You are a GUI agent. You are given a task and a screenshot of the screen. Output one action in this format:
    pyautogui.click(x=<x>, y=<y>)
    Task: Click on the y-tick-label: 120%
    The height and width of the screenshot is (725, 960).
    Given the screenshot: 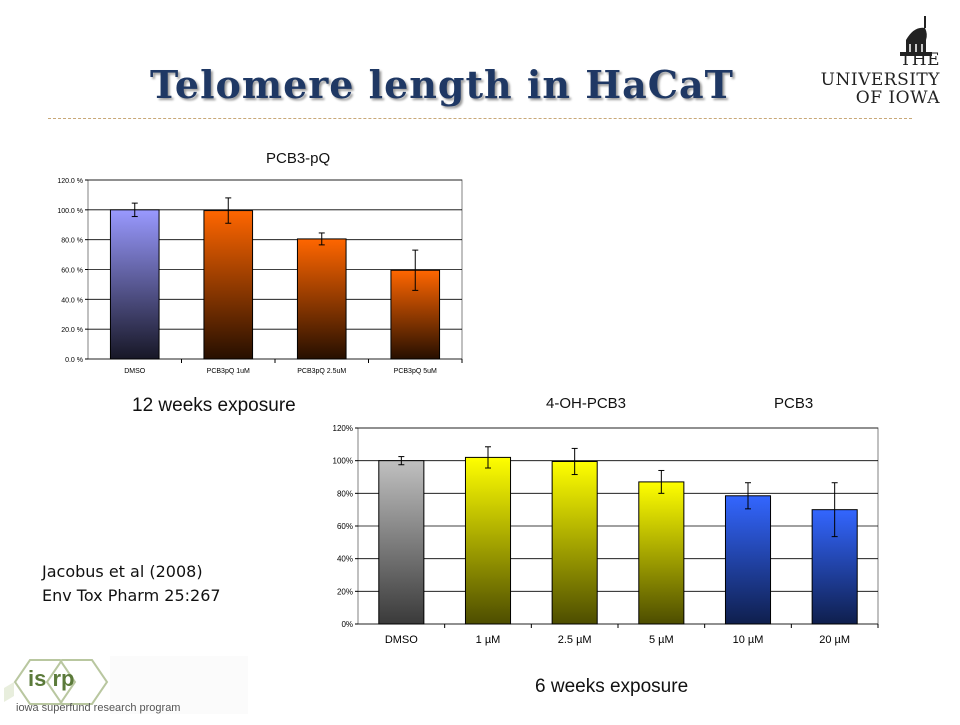 What is the action you would take?
    pyautogui.click(x=343, y=428)
    